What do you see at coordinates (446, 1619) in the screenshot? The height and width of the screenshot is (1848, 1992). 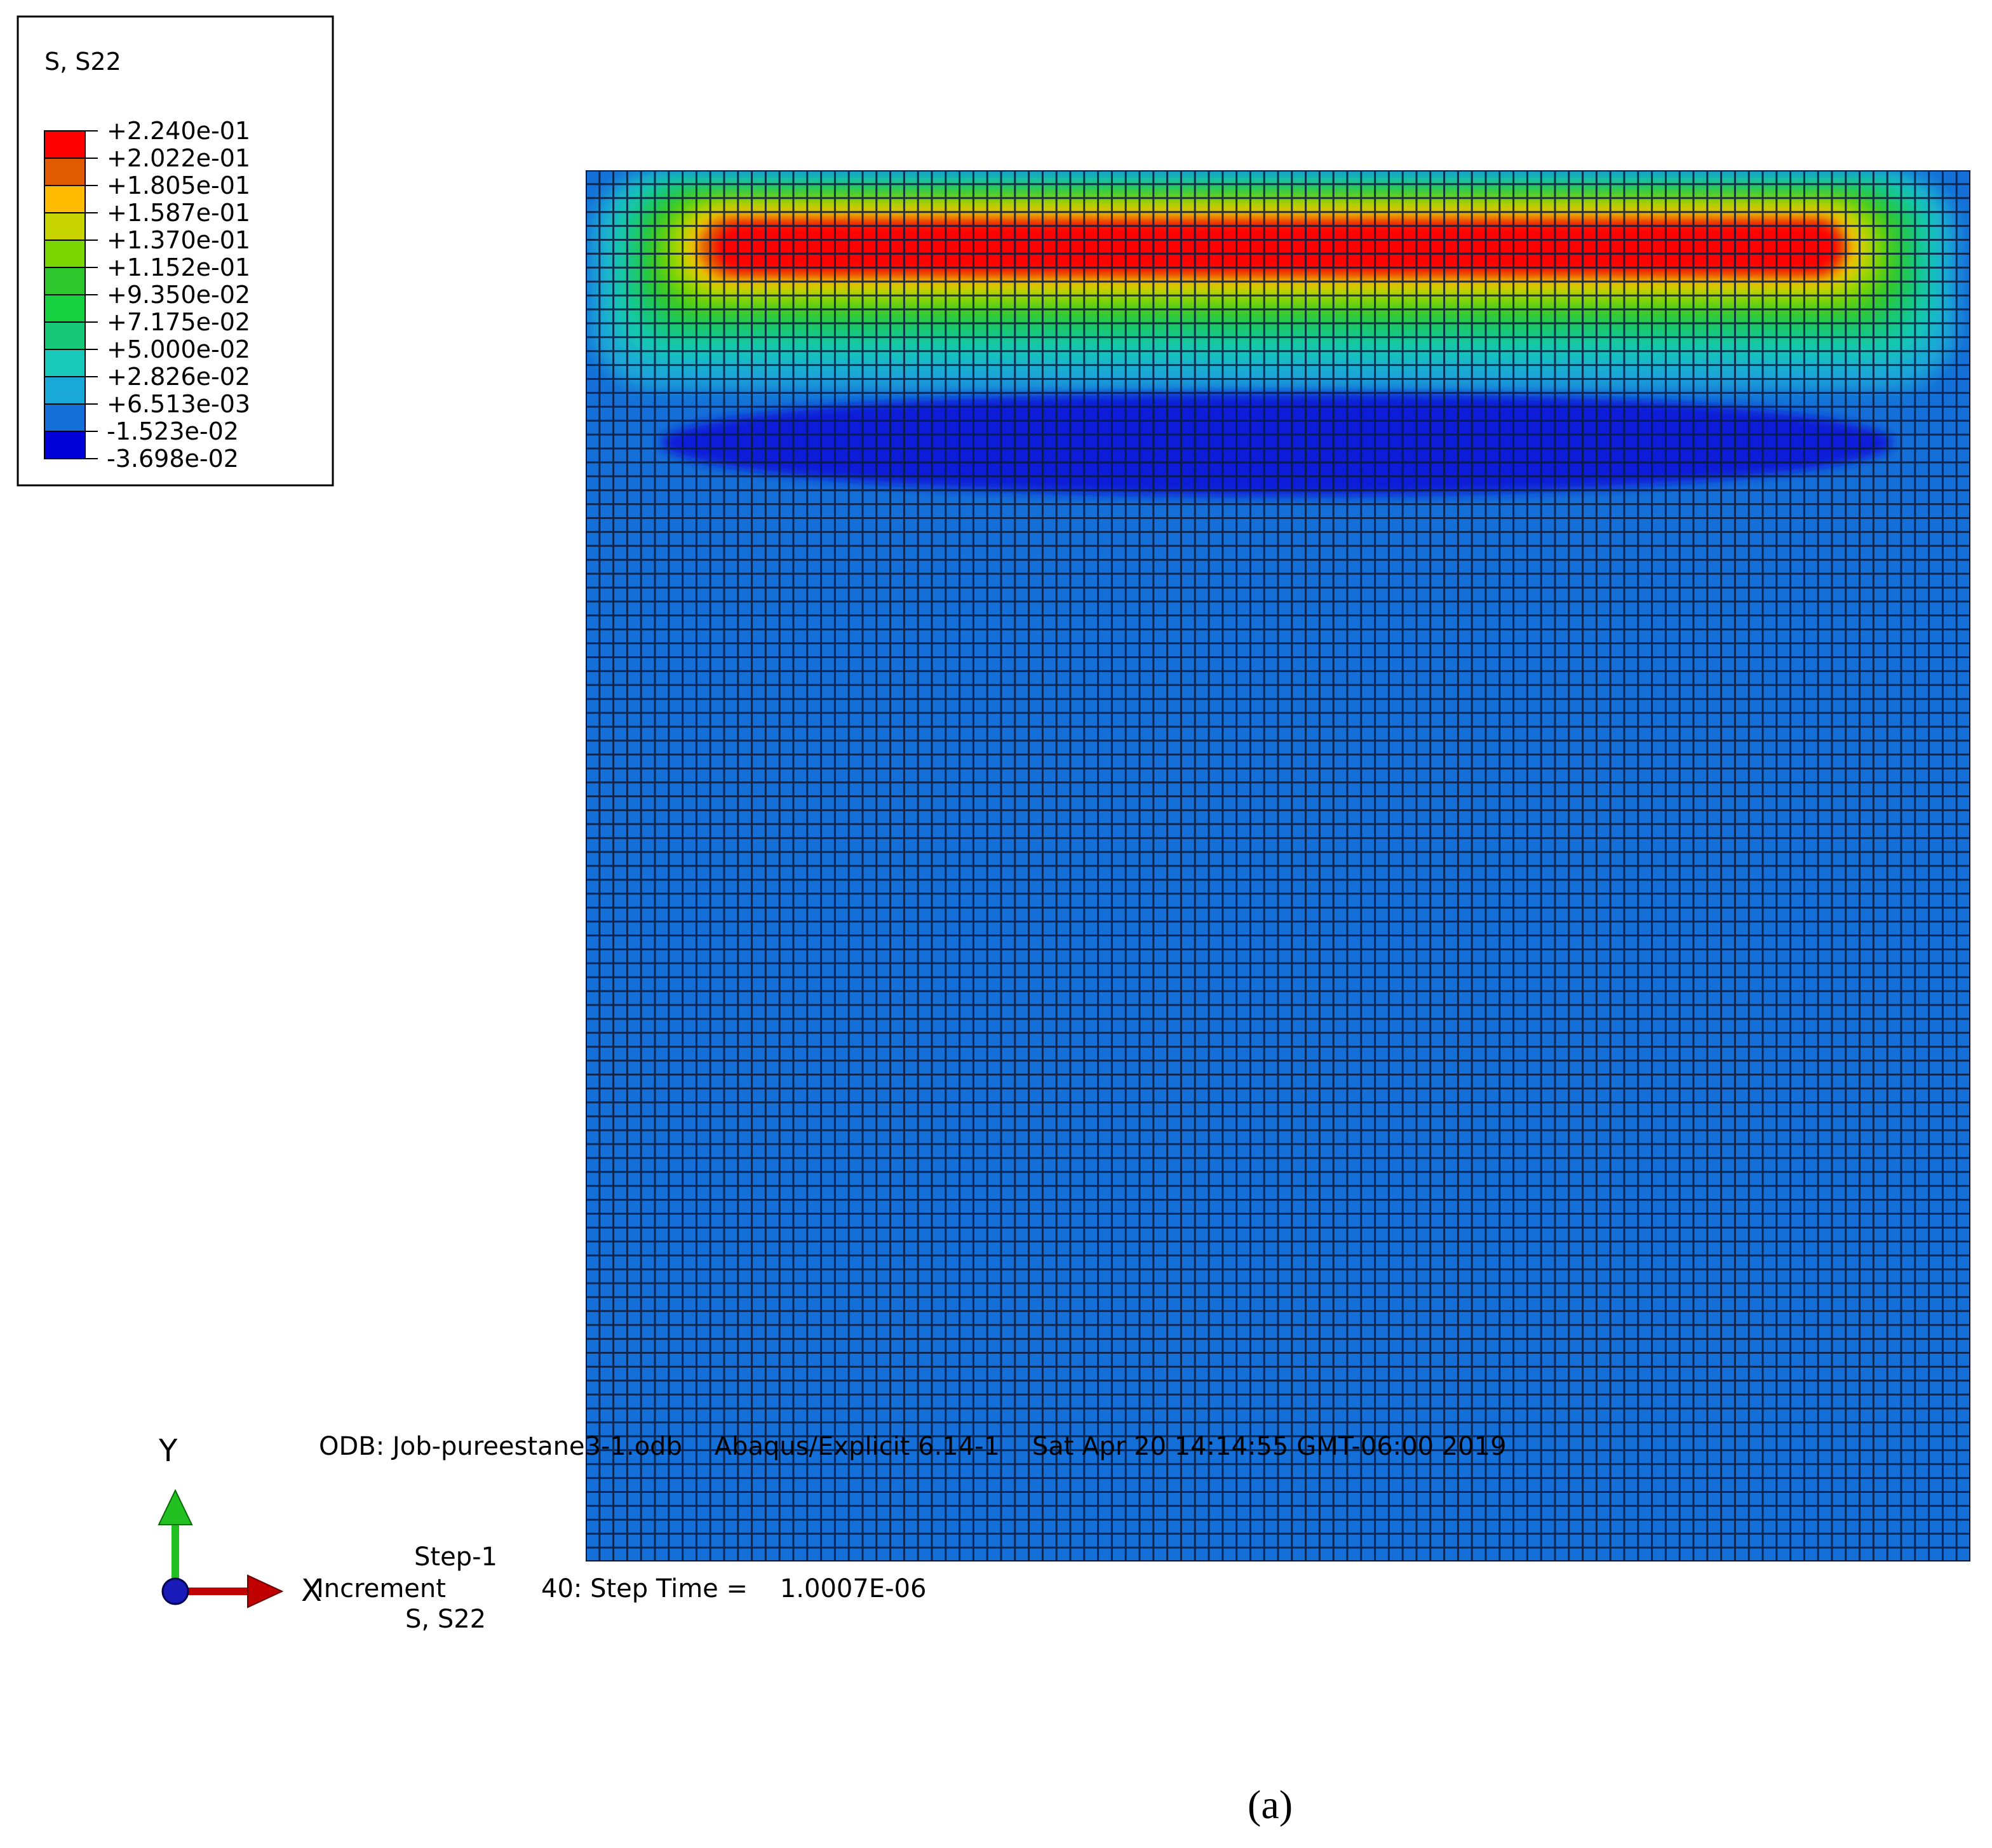 I see `variable-line: S, S22` at bounding box center [446, 1619].